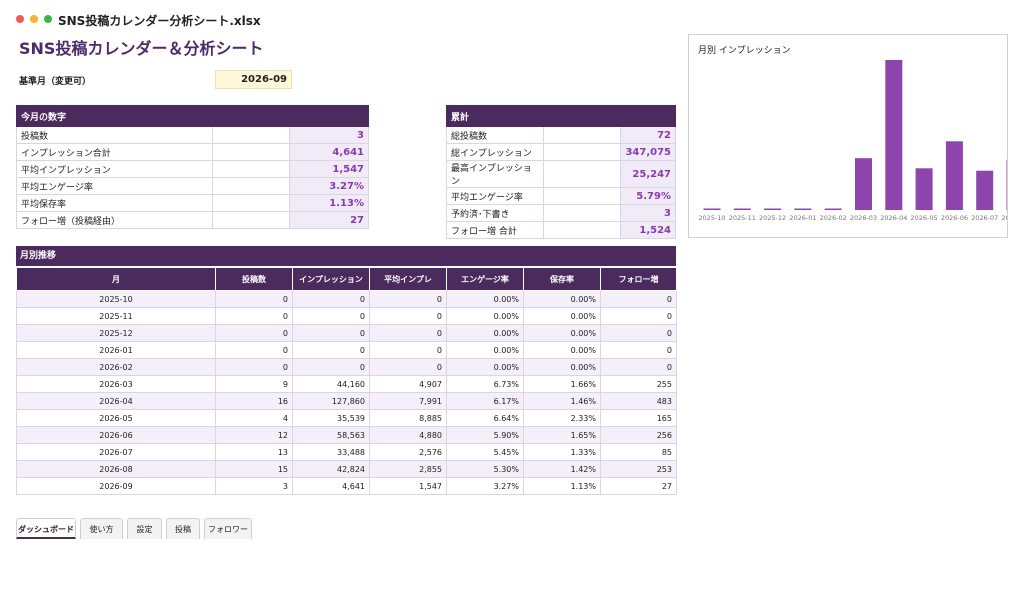  I want to click on monthly-cell: 2026-09, so click(116, 486).